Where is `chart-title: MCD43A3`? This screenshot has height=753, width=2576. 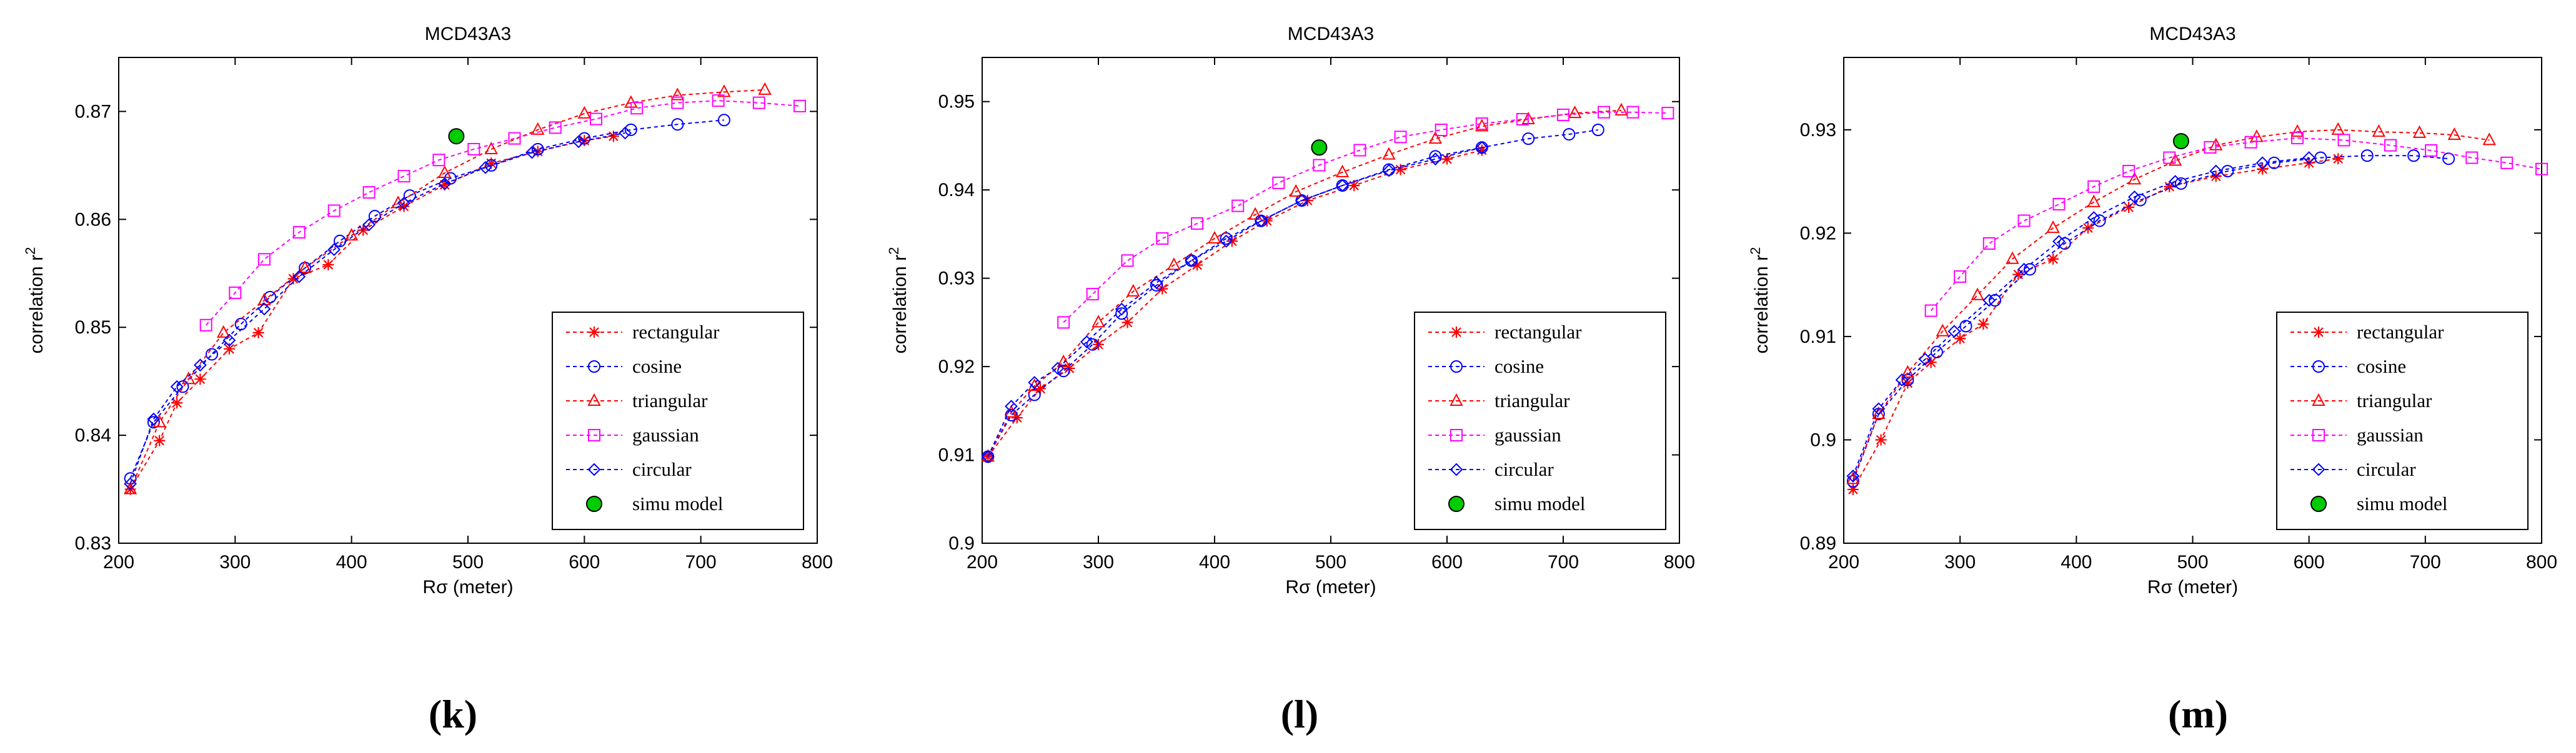 chart-title: MCD43A3 is located at coordinates (1331, 34).